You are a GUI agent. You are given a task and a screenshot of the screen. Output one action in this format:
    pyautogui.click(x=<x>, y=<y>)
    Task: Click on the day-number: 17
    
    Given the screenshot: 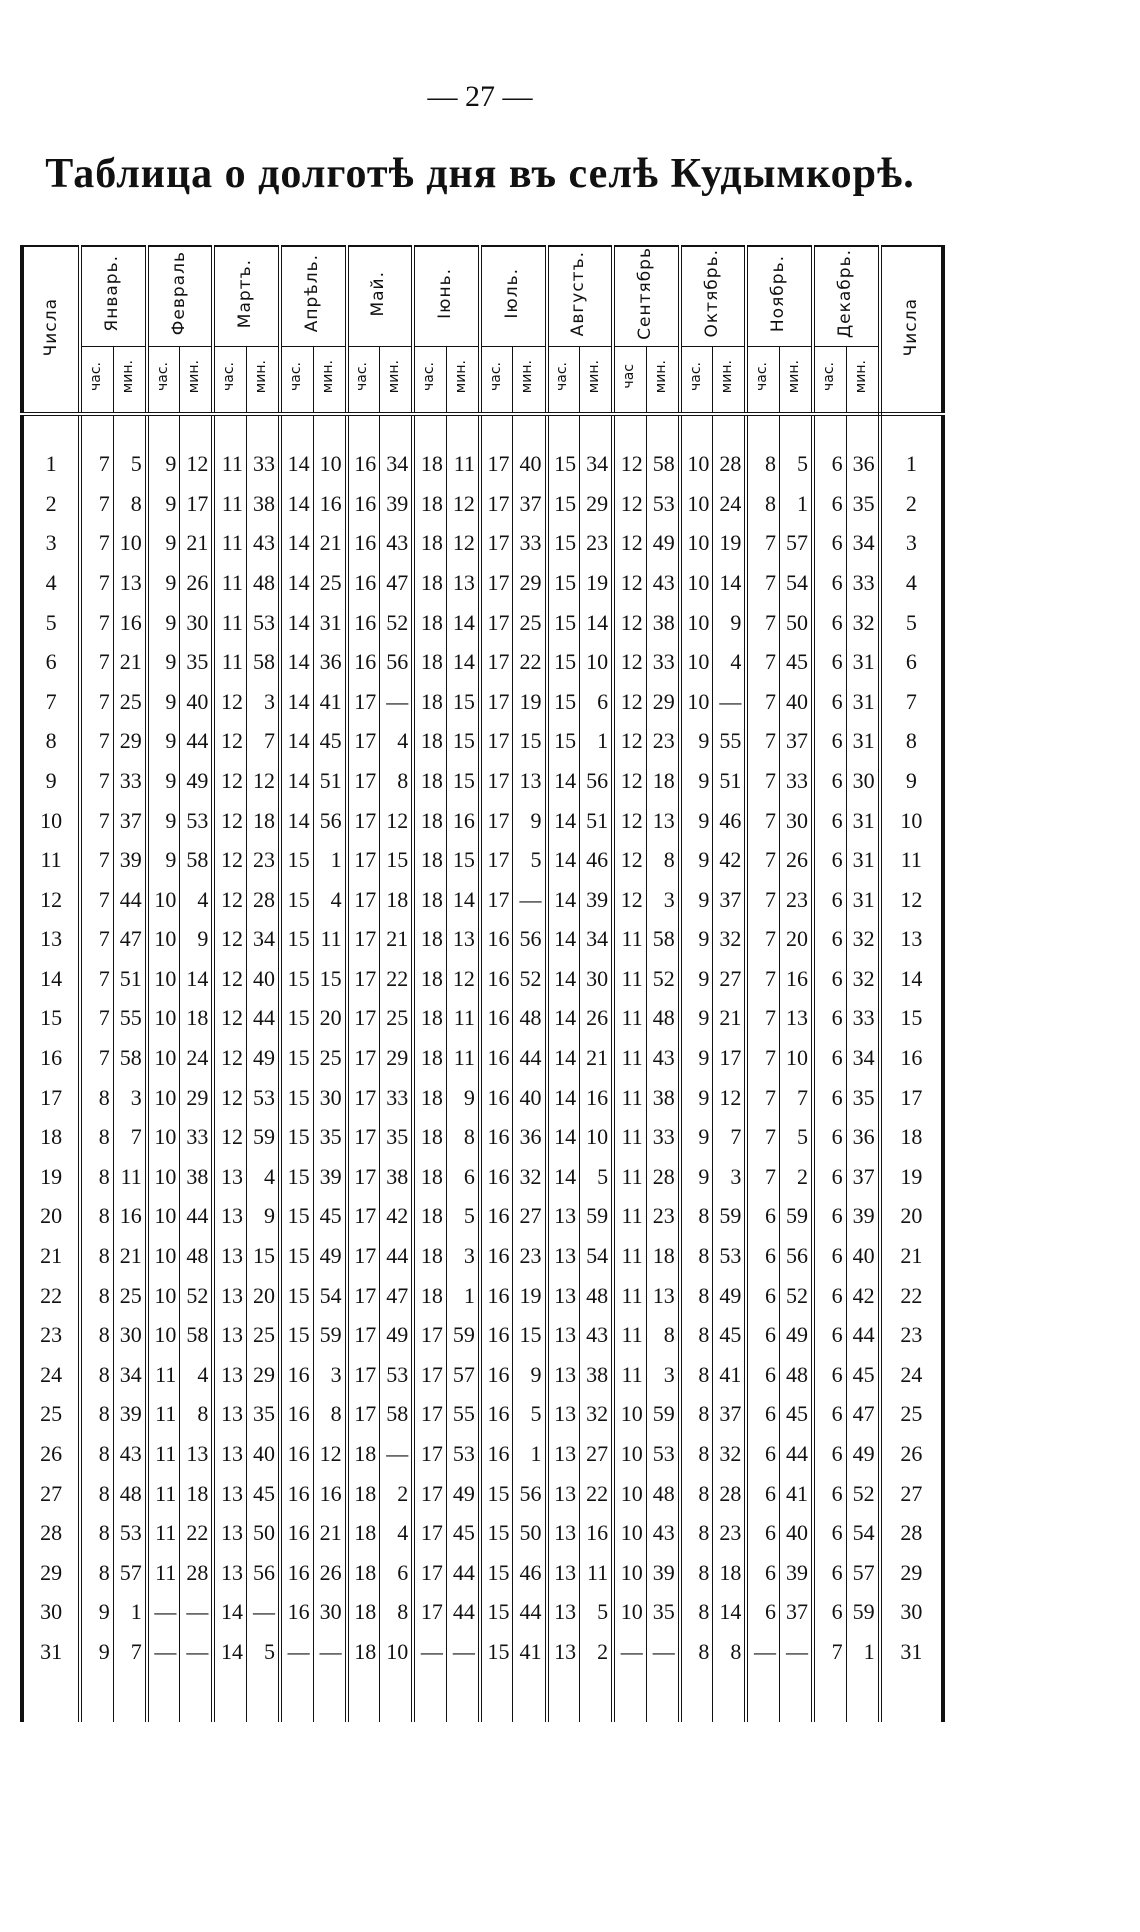 What is the action you would take?
    pyautogui.click(x=910, y=1097)
    